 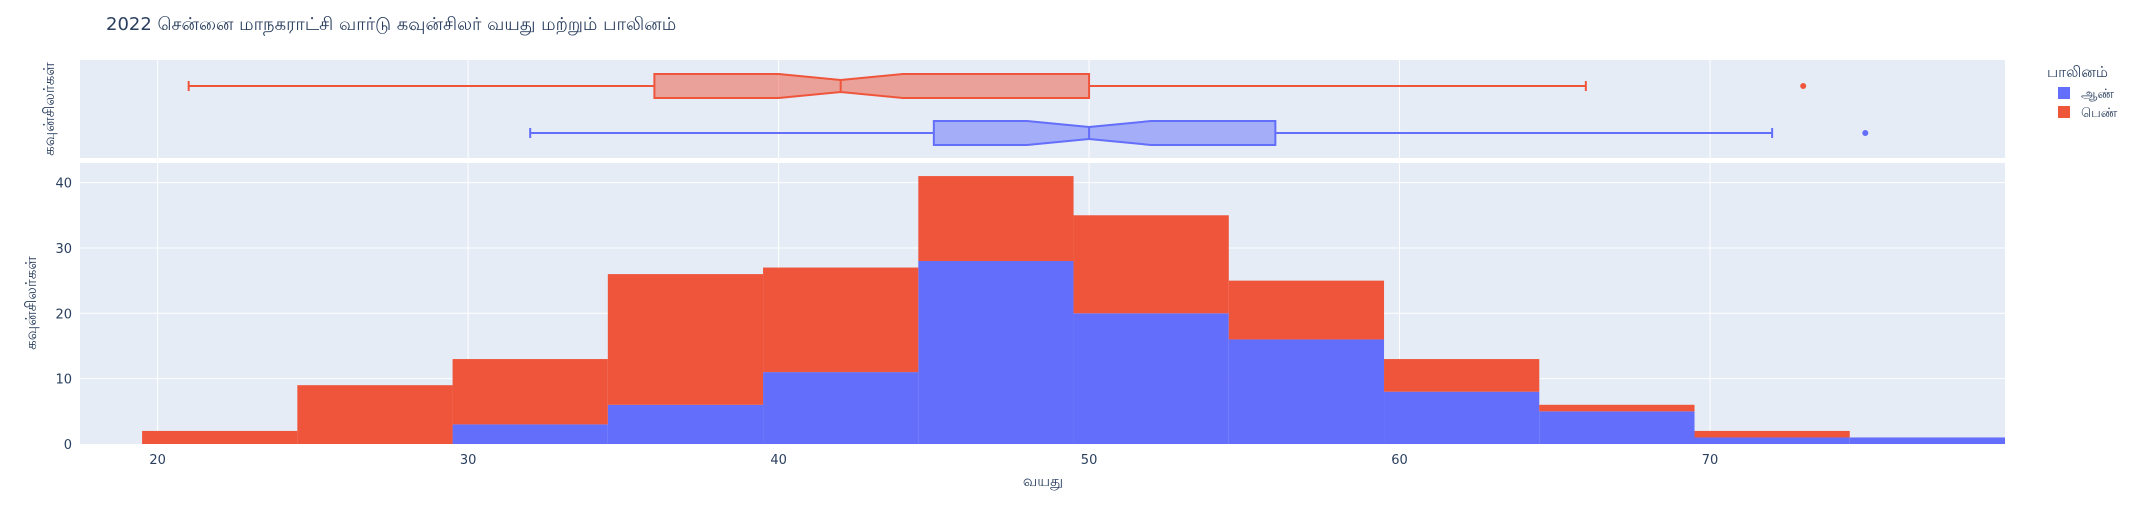 I want to click on legend-item-female: பெண், so click(x=2088, y=113).